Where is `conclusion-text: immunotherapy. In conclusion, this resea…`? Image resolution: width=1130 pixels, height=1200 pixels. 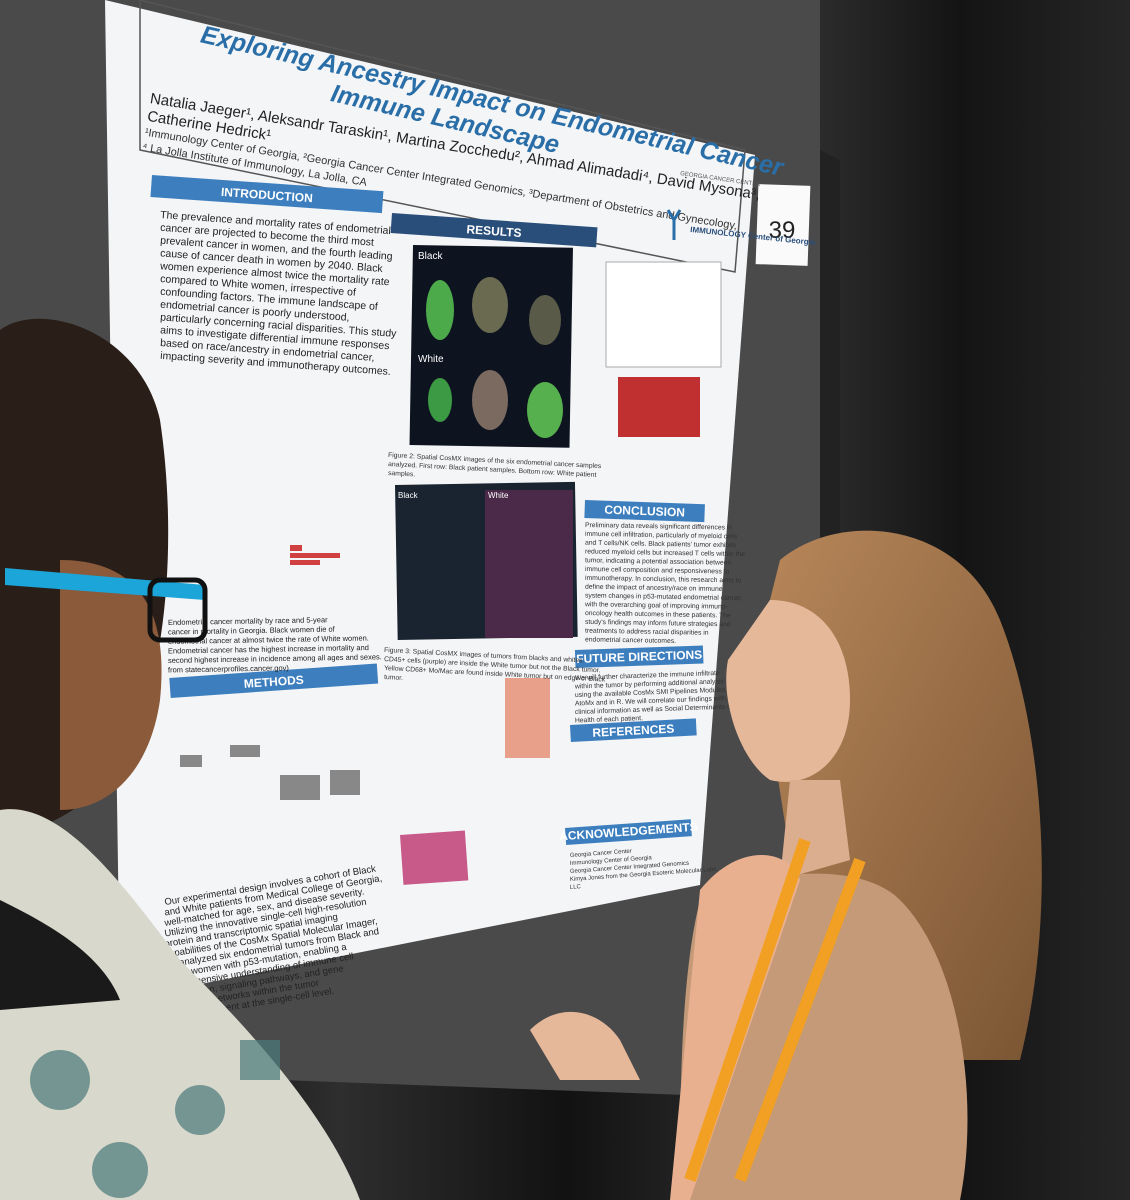 conclusion-text: immunotherapy. In conclusion, this resea… is located at coordinates (663, 580).